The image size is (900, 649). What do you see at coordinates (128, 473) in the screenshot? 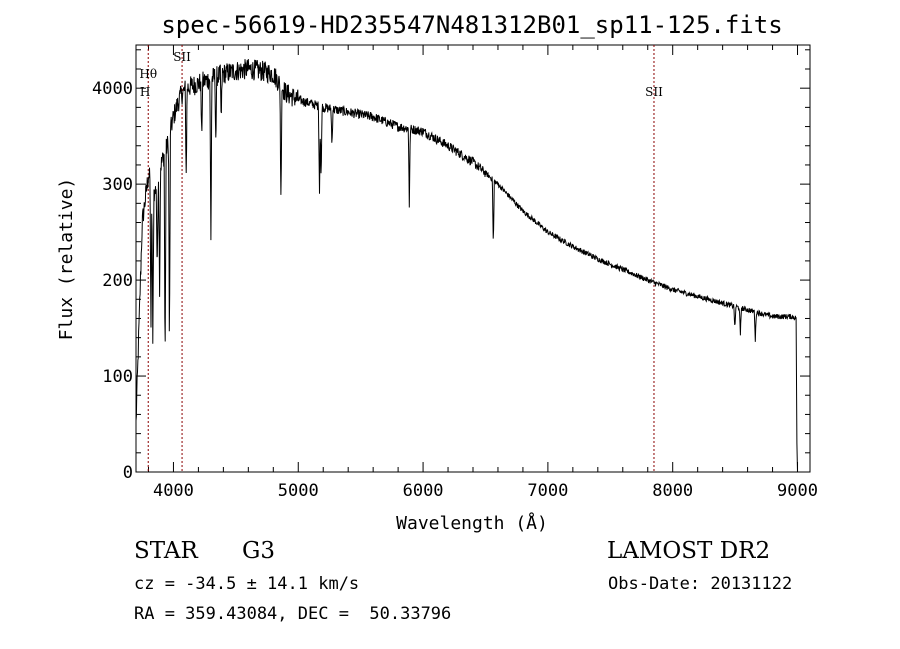
I see `y-tick-label: 0` at bounding box center [128, 473].